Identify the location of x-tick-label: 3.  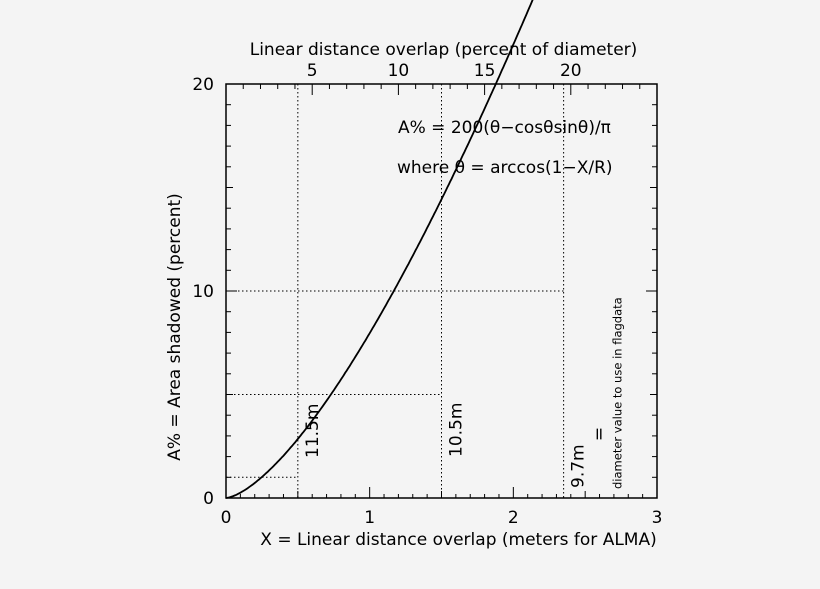
(657, 518).